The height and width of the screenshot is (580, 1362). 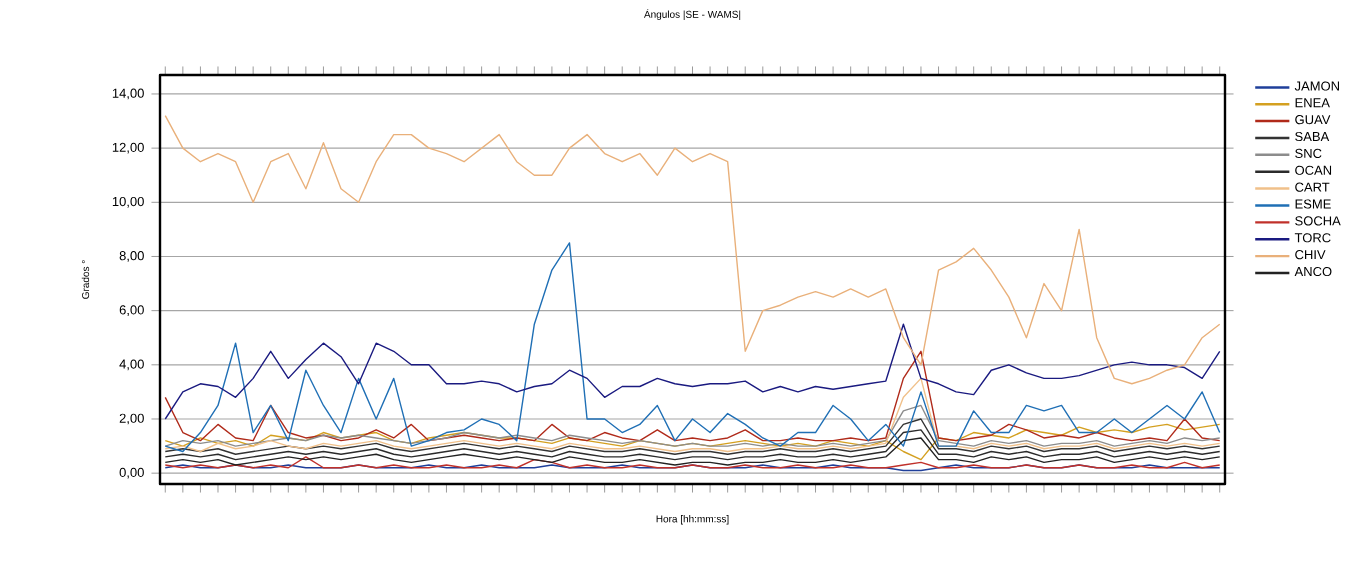 I want to click on x-axis-title: Hora [hh:mm:ss], so click(x=692, y=520).